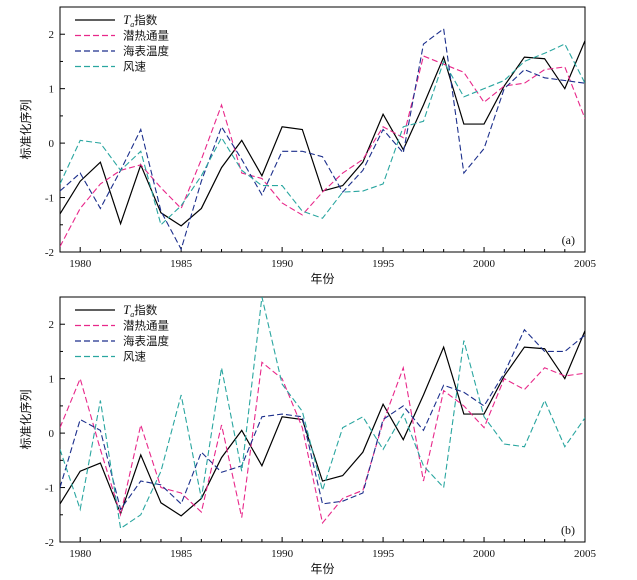  Describe the element at coordinates (568, 530) in the screenshot. I see `panel-label: (b)` at that location.